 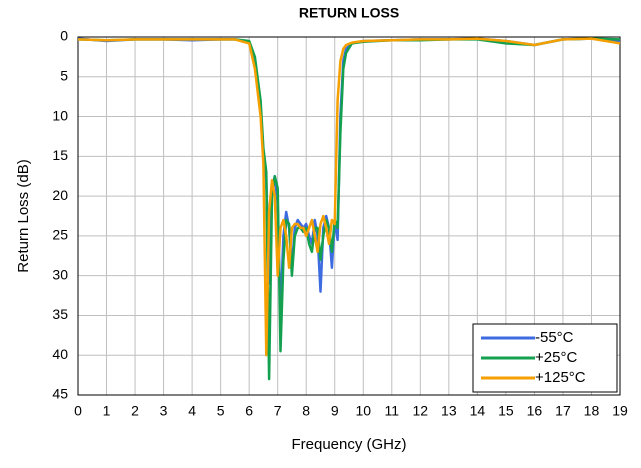 I want to click on y-tick-label: 5, so click(x=64, y=75).